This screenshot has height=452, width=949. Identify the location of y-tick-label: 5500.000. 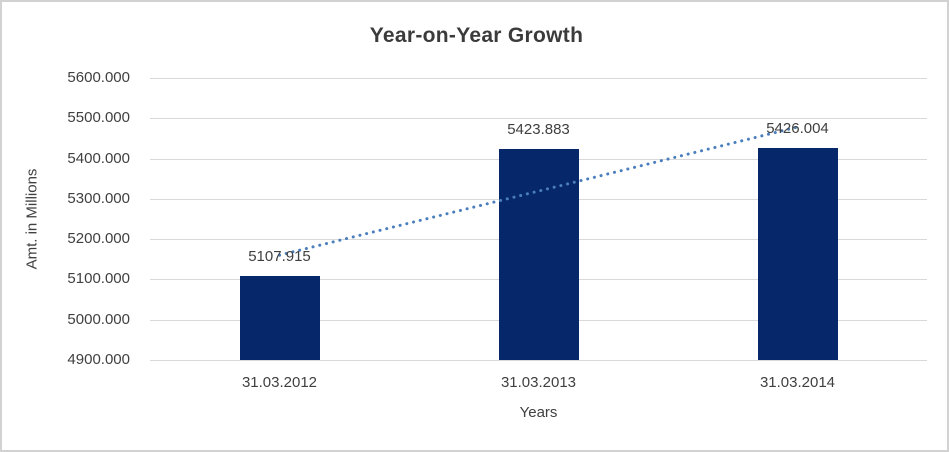
(98, 118).